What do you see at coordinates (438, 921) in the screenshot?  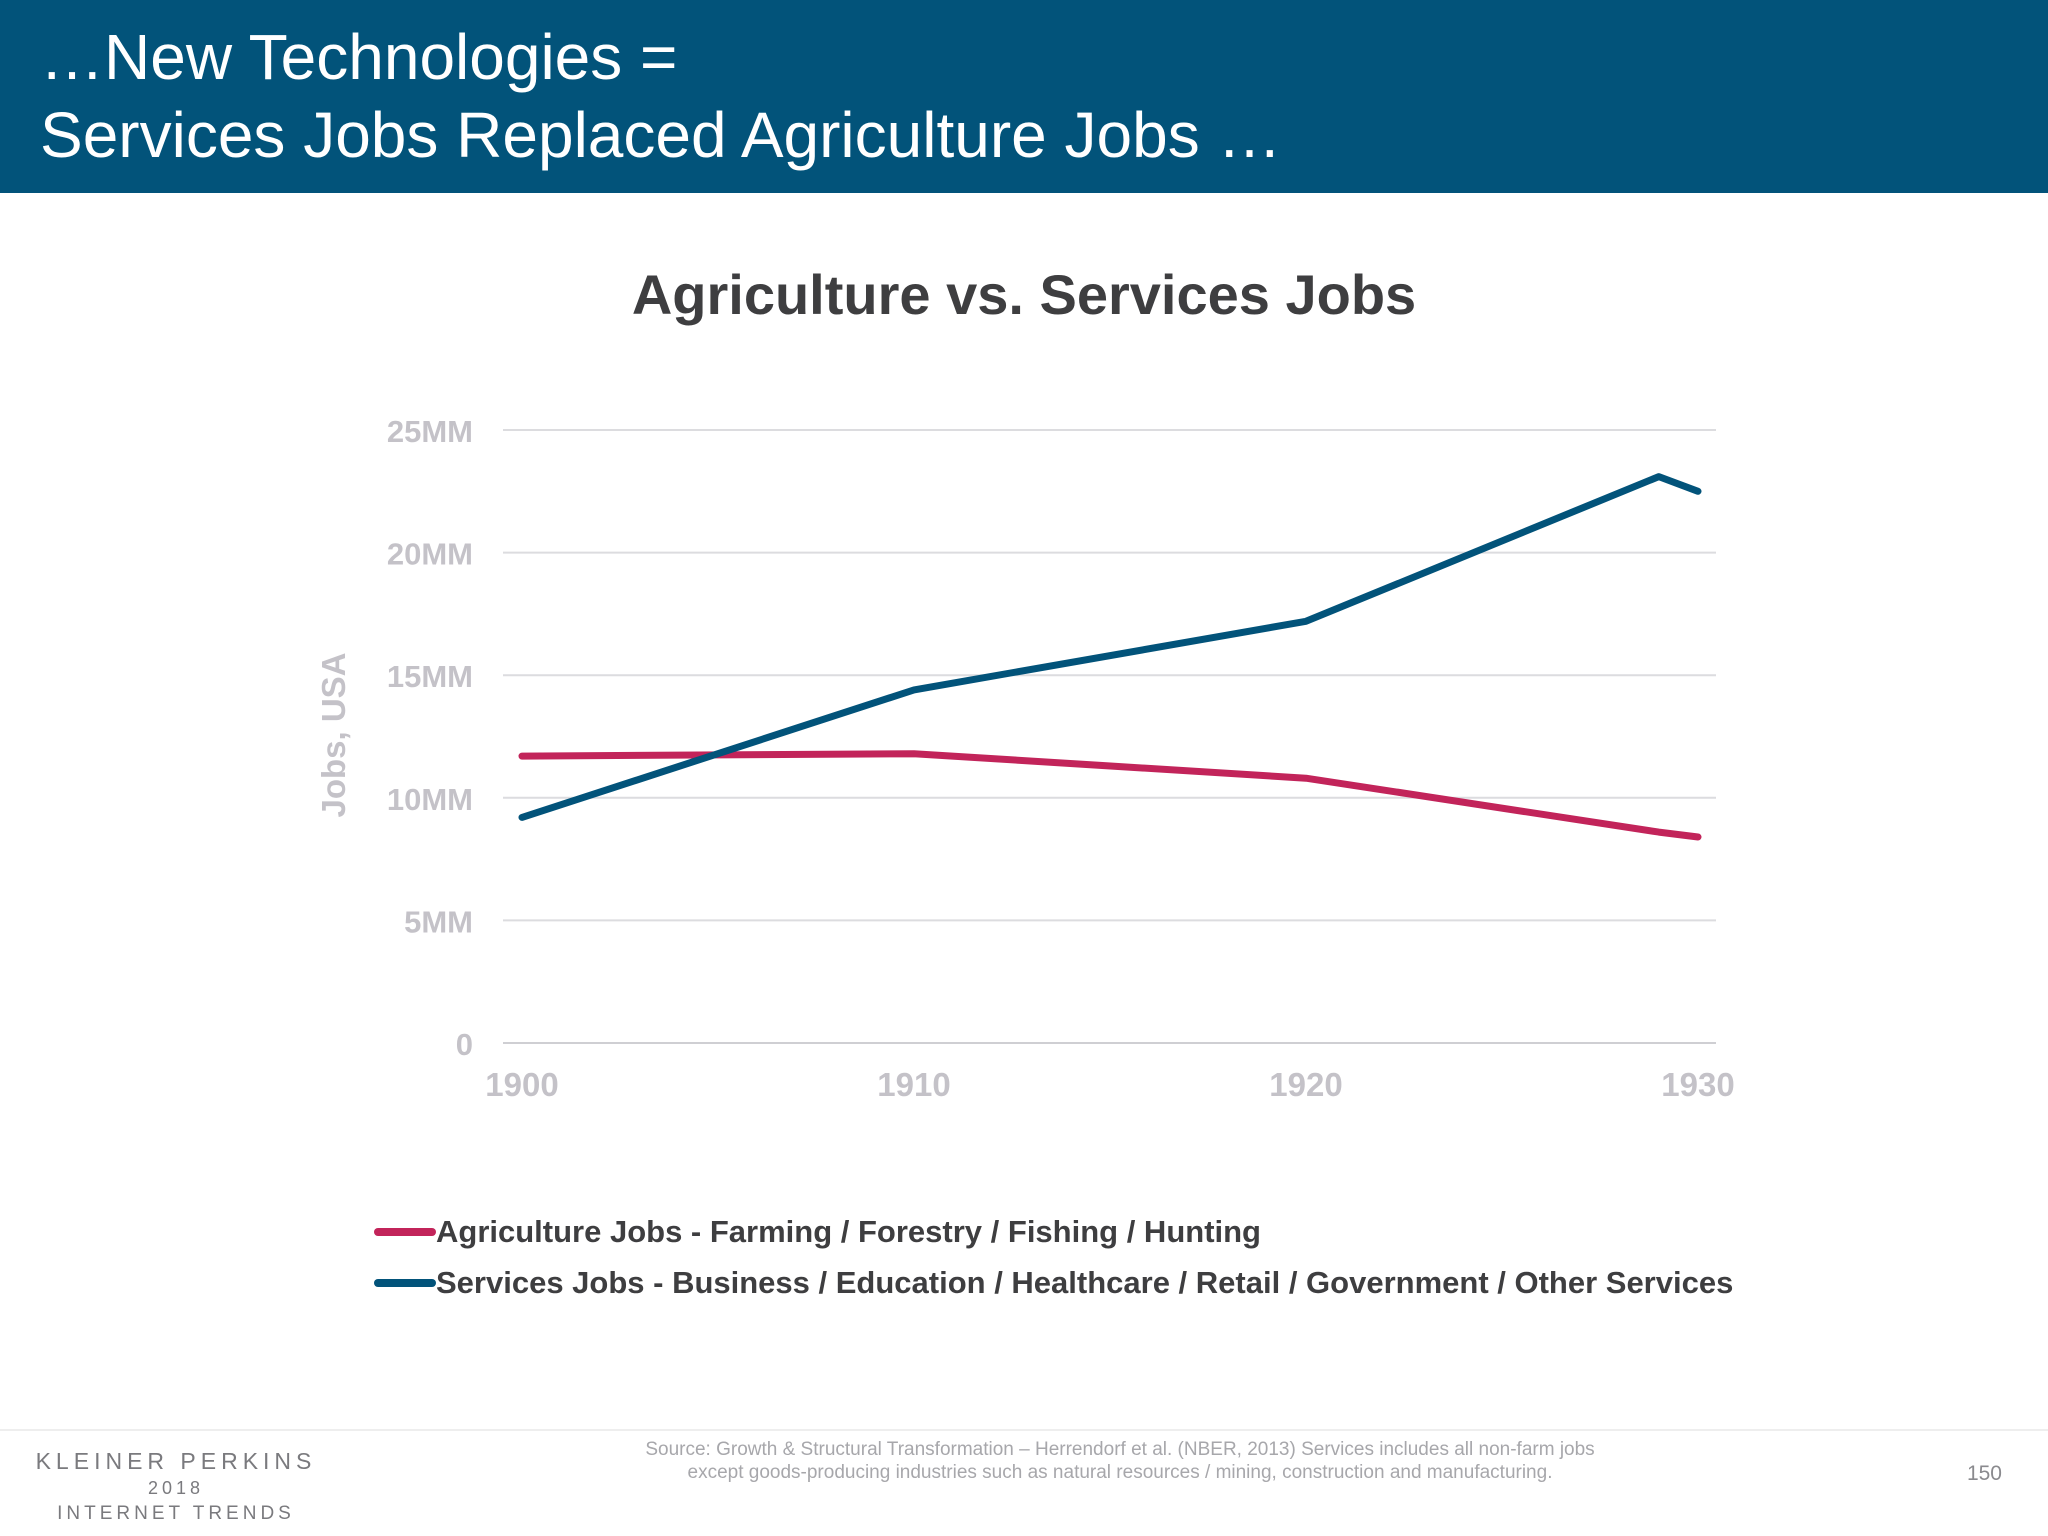 I see `y-tick-label: 5MM` at bounding box center [438, 921].